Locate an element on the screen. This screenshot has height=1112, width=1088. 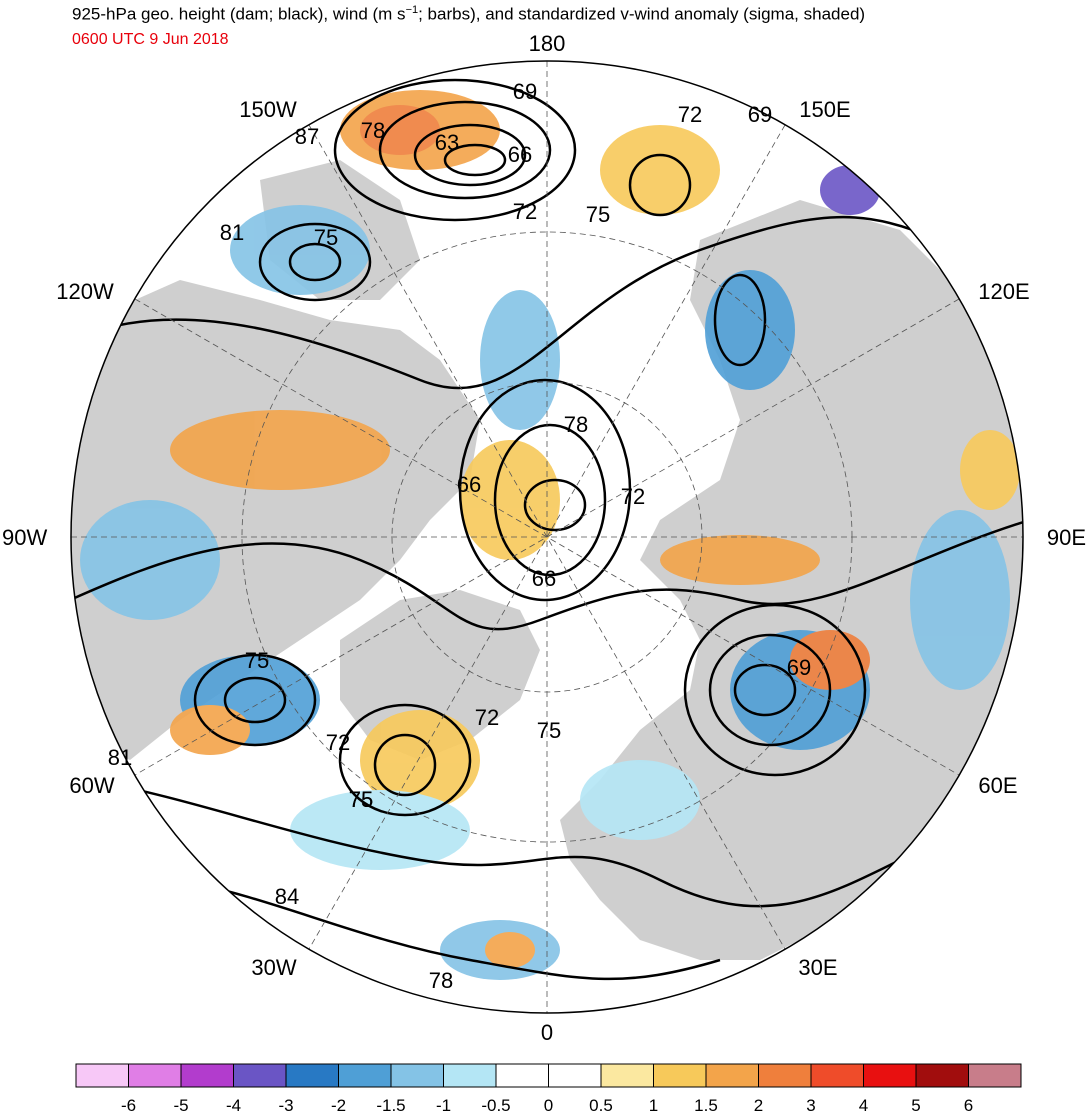
colorbar-tick-label: 5 is located at coordinates (915, 1104).